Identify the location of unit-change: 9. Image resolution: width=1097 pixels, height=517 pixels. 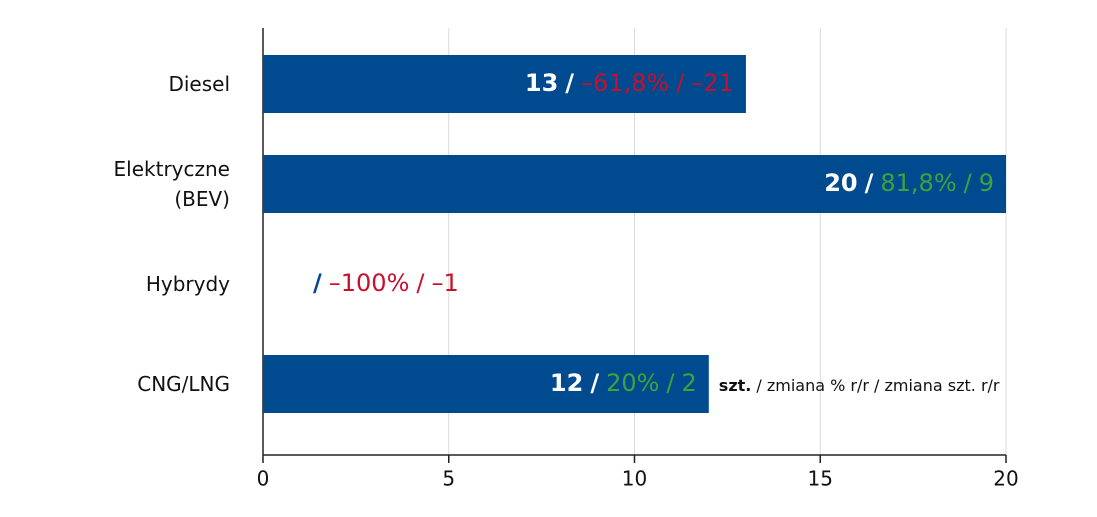
(986, 183).